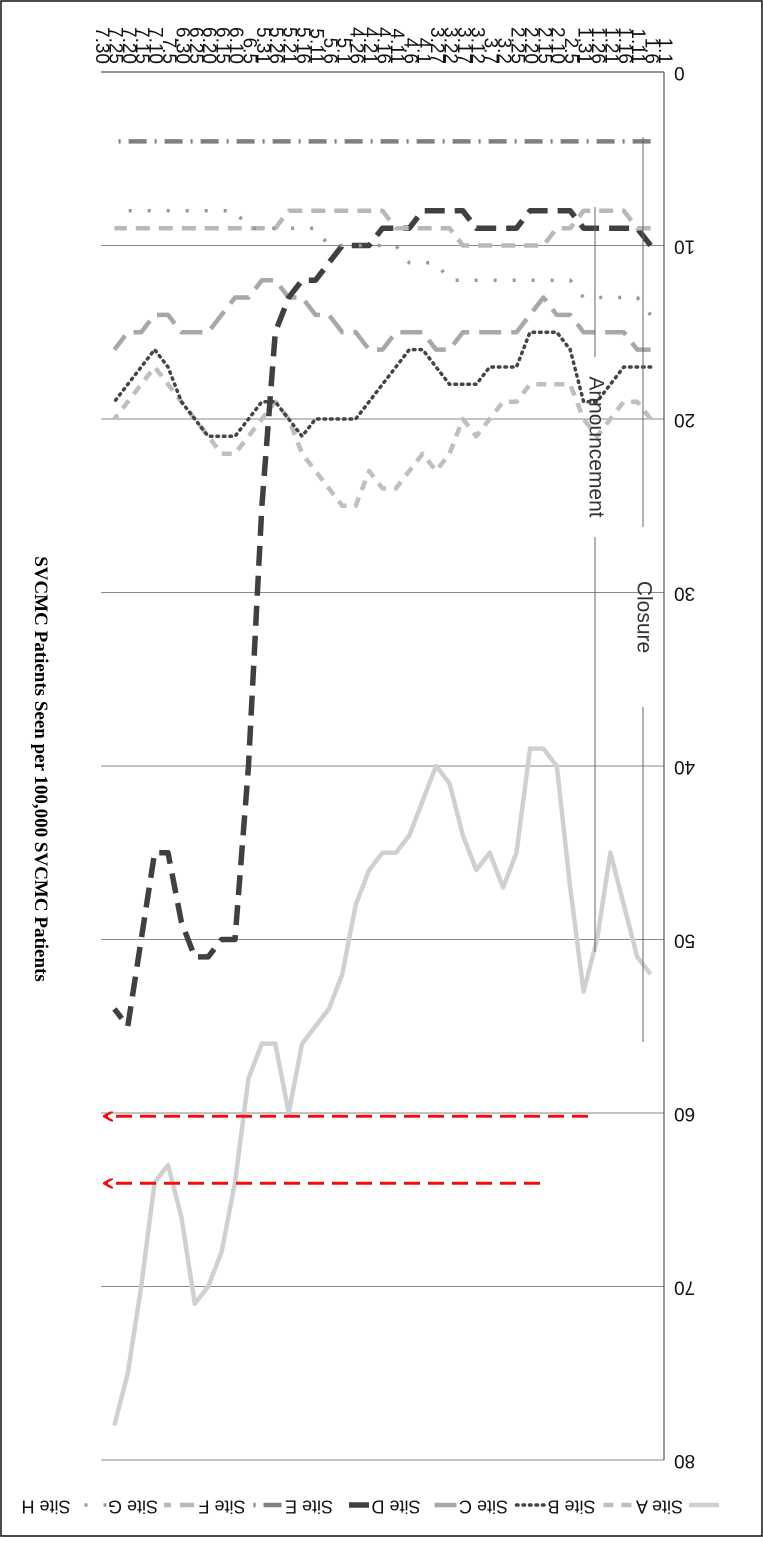  I want to click on x-tick-label: 3.7, so click(490, 51).